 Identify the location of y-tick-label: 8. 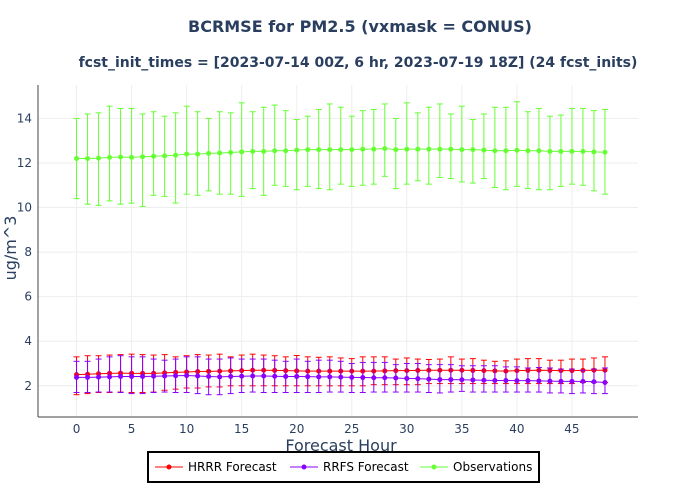
(28, 252).